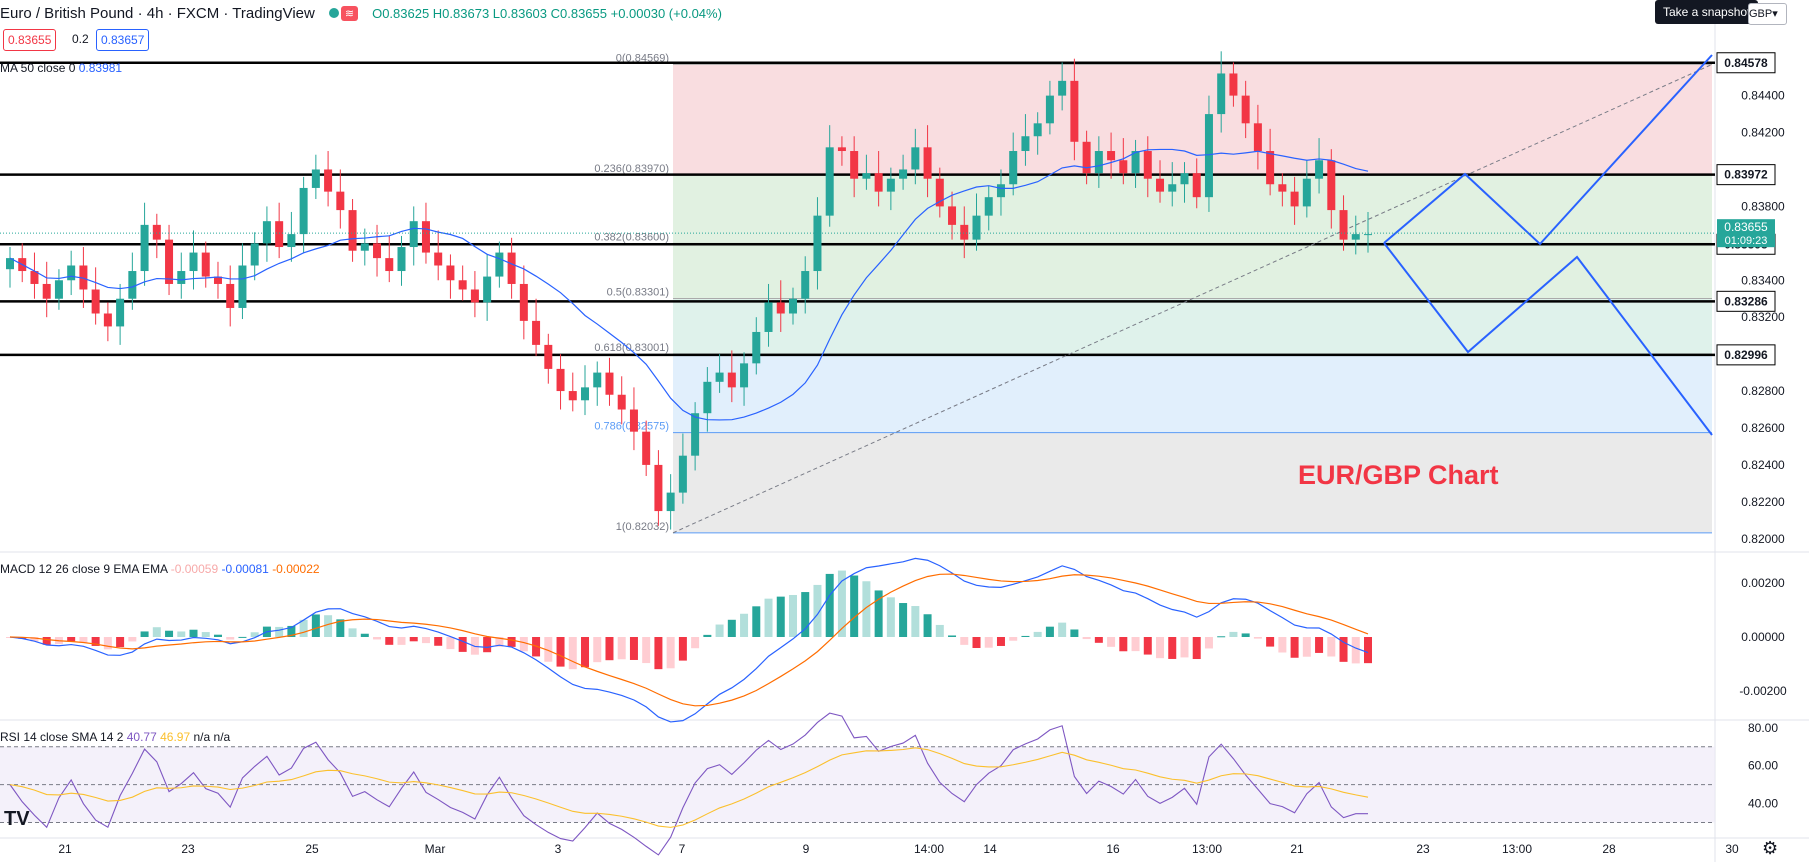 This screenshot has height=862, width=1809. What do you see at coordinates (1548, 339) in the screenshot?
I see `projection-line-bearish` at bounding box center [1548, 339].